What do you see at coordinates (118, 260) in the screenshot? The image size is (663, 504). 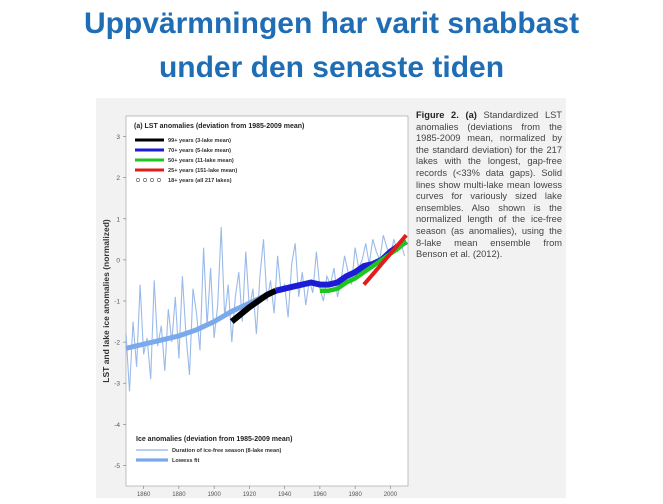 I see `y-tick-label: 0` at bounding box center [118, 260].